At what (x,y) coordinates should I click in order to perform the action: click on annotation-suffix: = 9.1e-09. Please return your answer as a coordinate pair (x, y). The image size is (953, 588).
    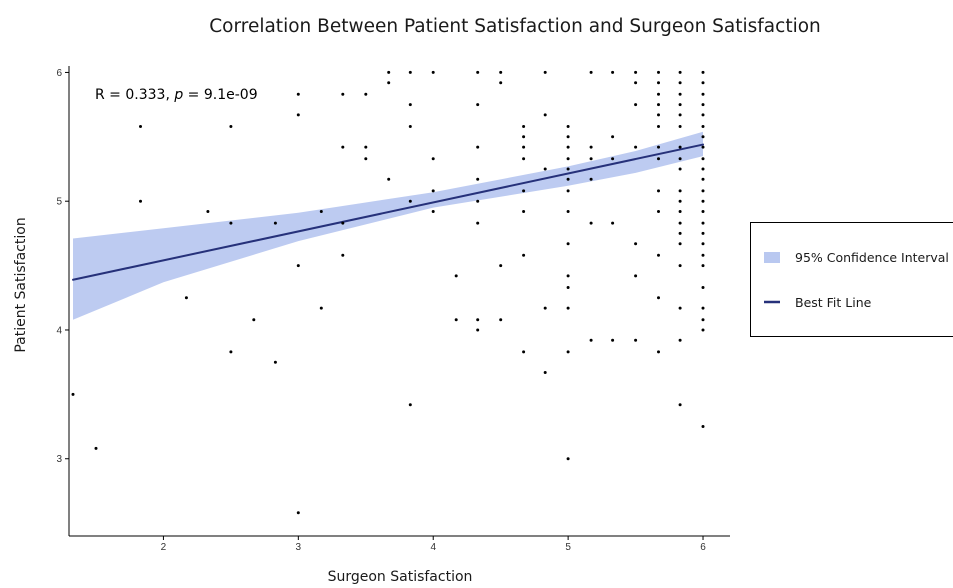
    Looking at the image, I should click on (220, 95).